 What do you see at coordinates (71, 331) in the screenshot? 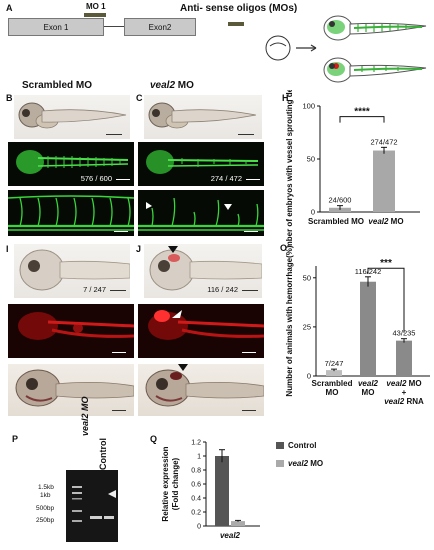
I see `image-k-red` at bounding box center [71, 331].